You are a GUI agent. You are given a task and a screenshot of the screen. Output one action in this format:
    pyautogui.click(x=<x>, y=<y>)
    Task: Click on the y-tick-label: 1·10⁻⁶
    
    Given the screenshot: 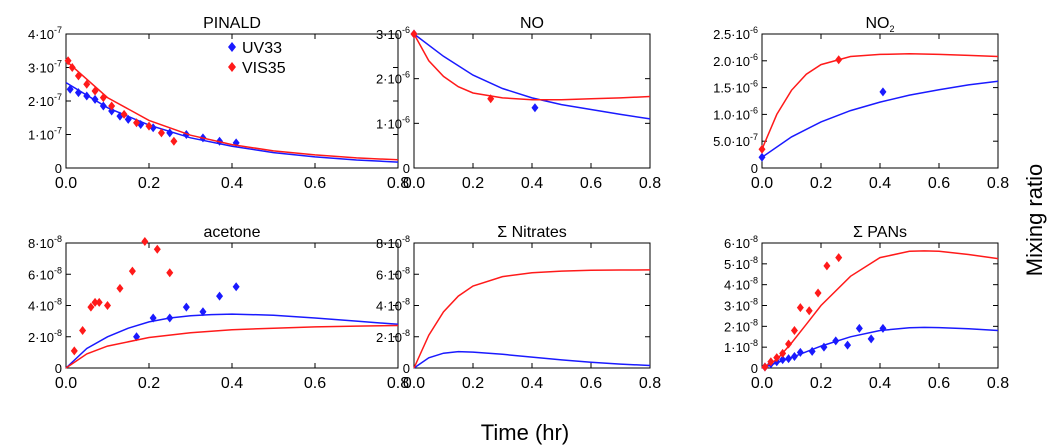 What is the action you would take?
    pyautogui.click(x=393, y=122)
    